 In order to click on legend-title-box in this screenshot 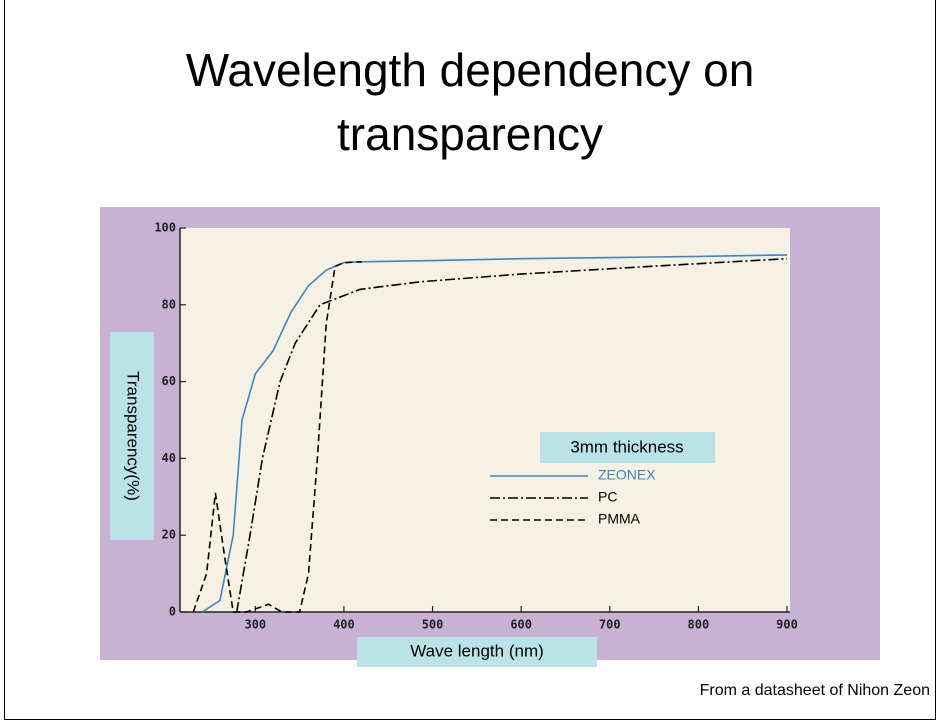, I will do `click(627, 447)`.